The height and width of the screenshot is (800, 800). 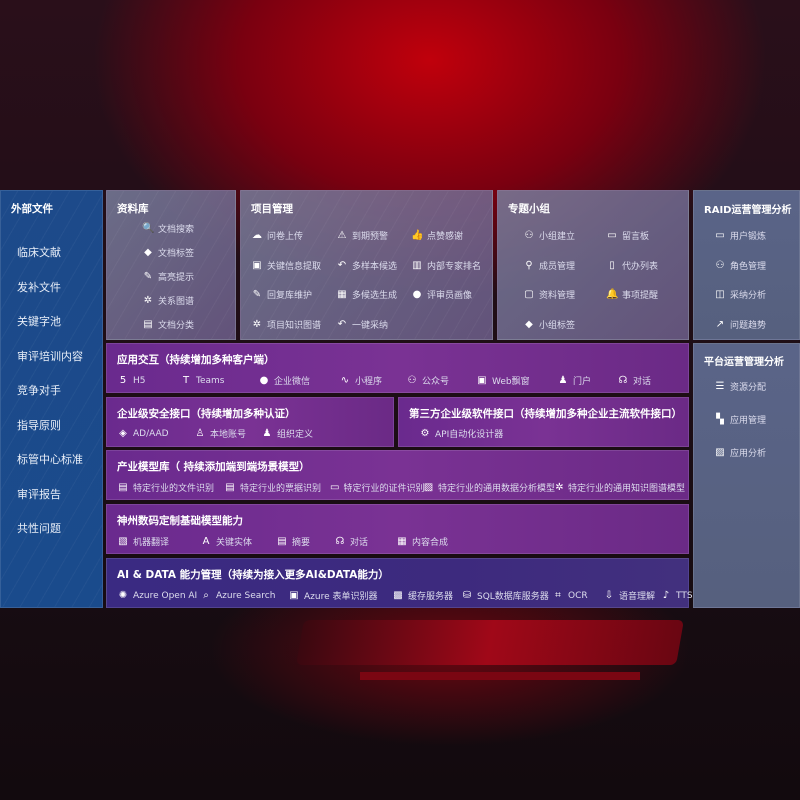 I want to click on feature-item: ▤ 摘要, so click(x=305, y=541).